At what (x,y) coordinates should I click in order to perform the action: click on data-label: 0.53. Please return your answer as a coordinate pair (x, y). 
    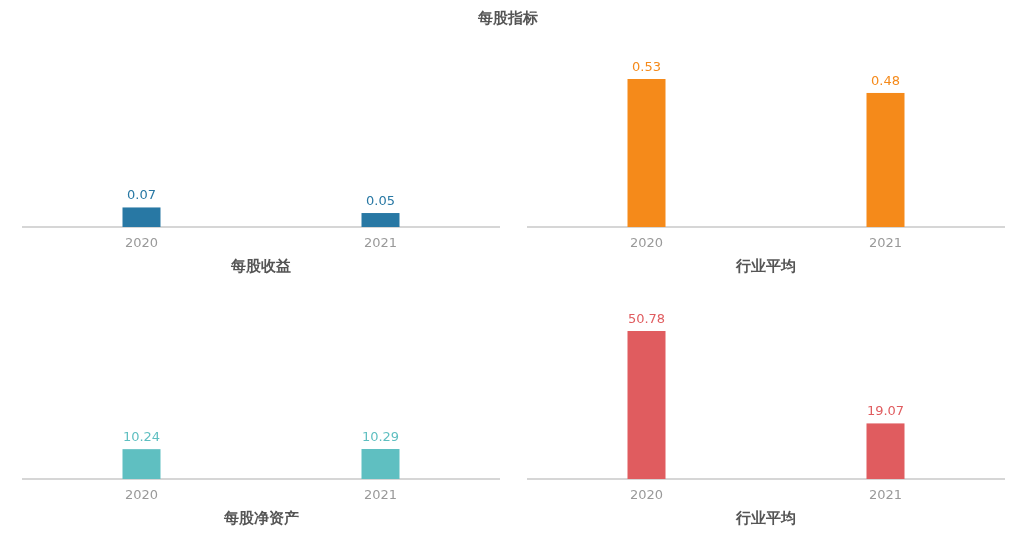
    Looking at the image, I should click on (646, 66).